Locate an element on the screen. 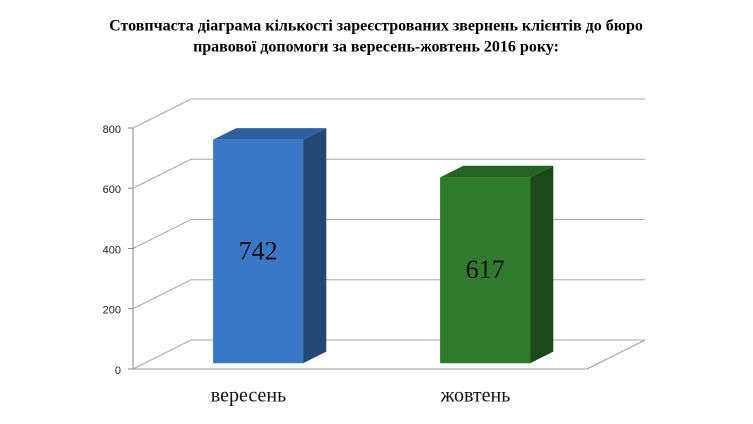  data-label: 617 is located at coordinates (485, 269).